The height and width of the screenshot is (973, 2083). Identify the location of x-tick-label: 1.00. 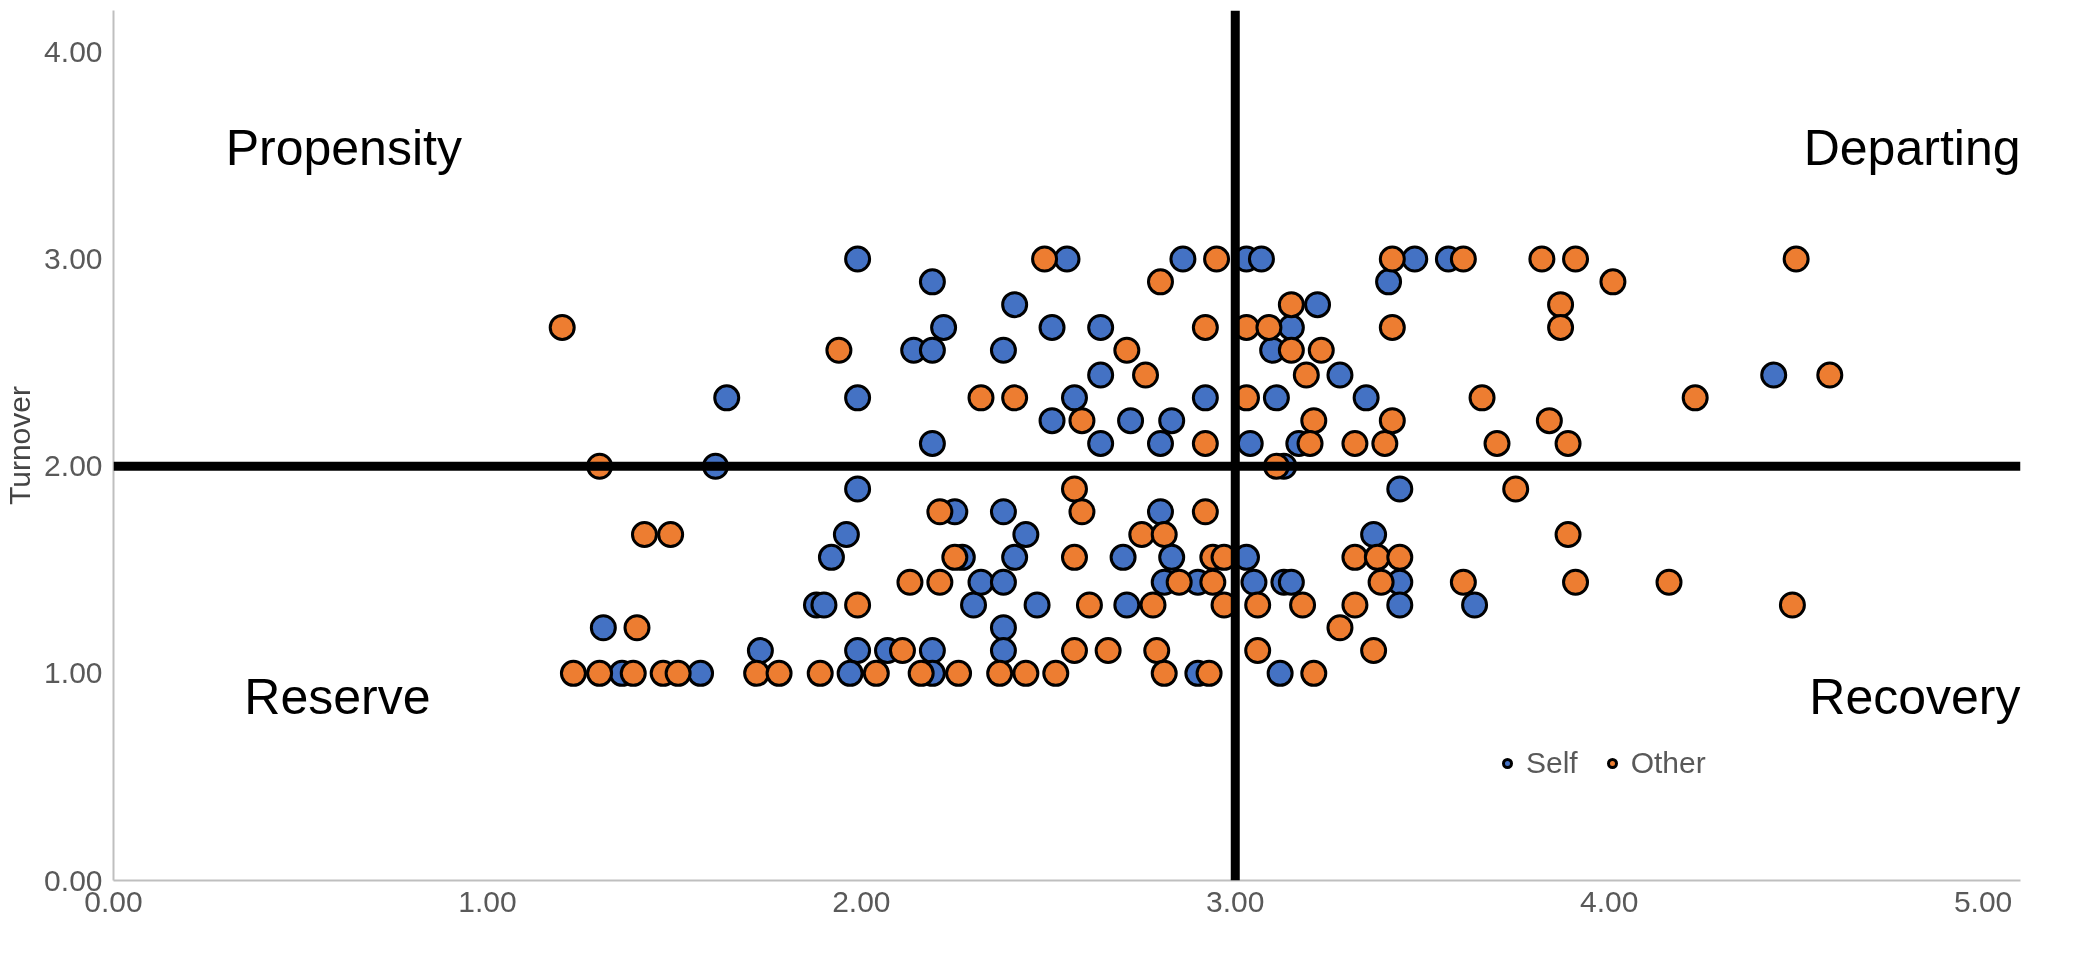
(487, 901).